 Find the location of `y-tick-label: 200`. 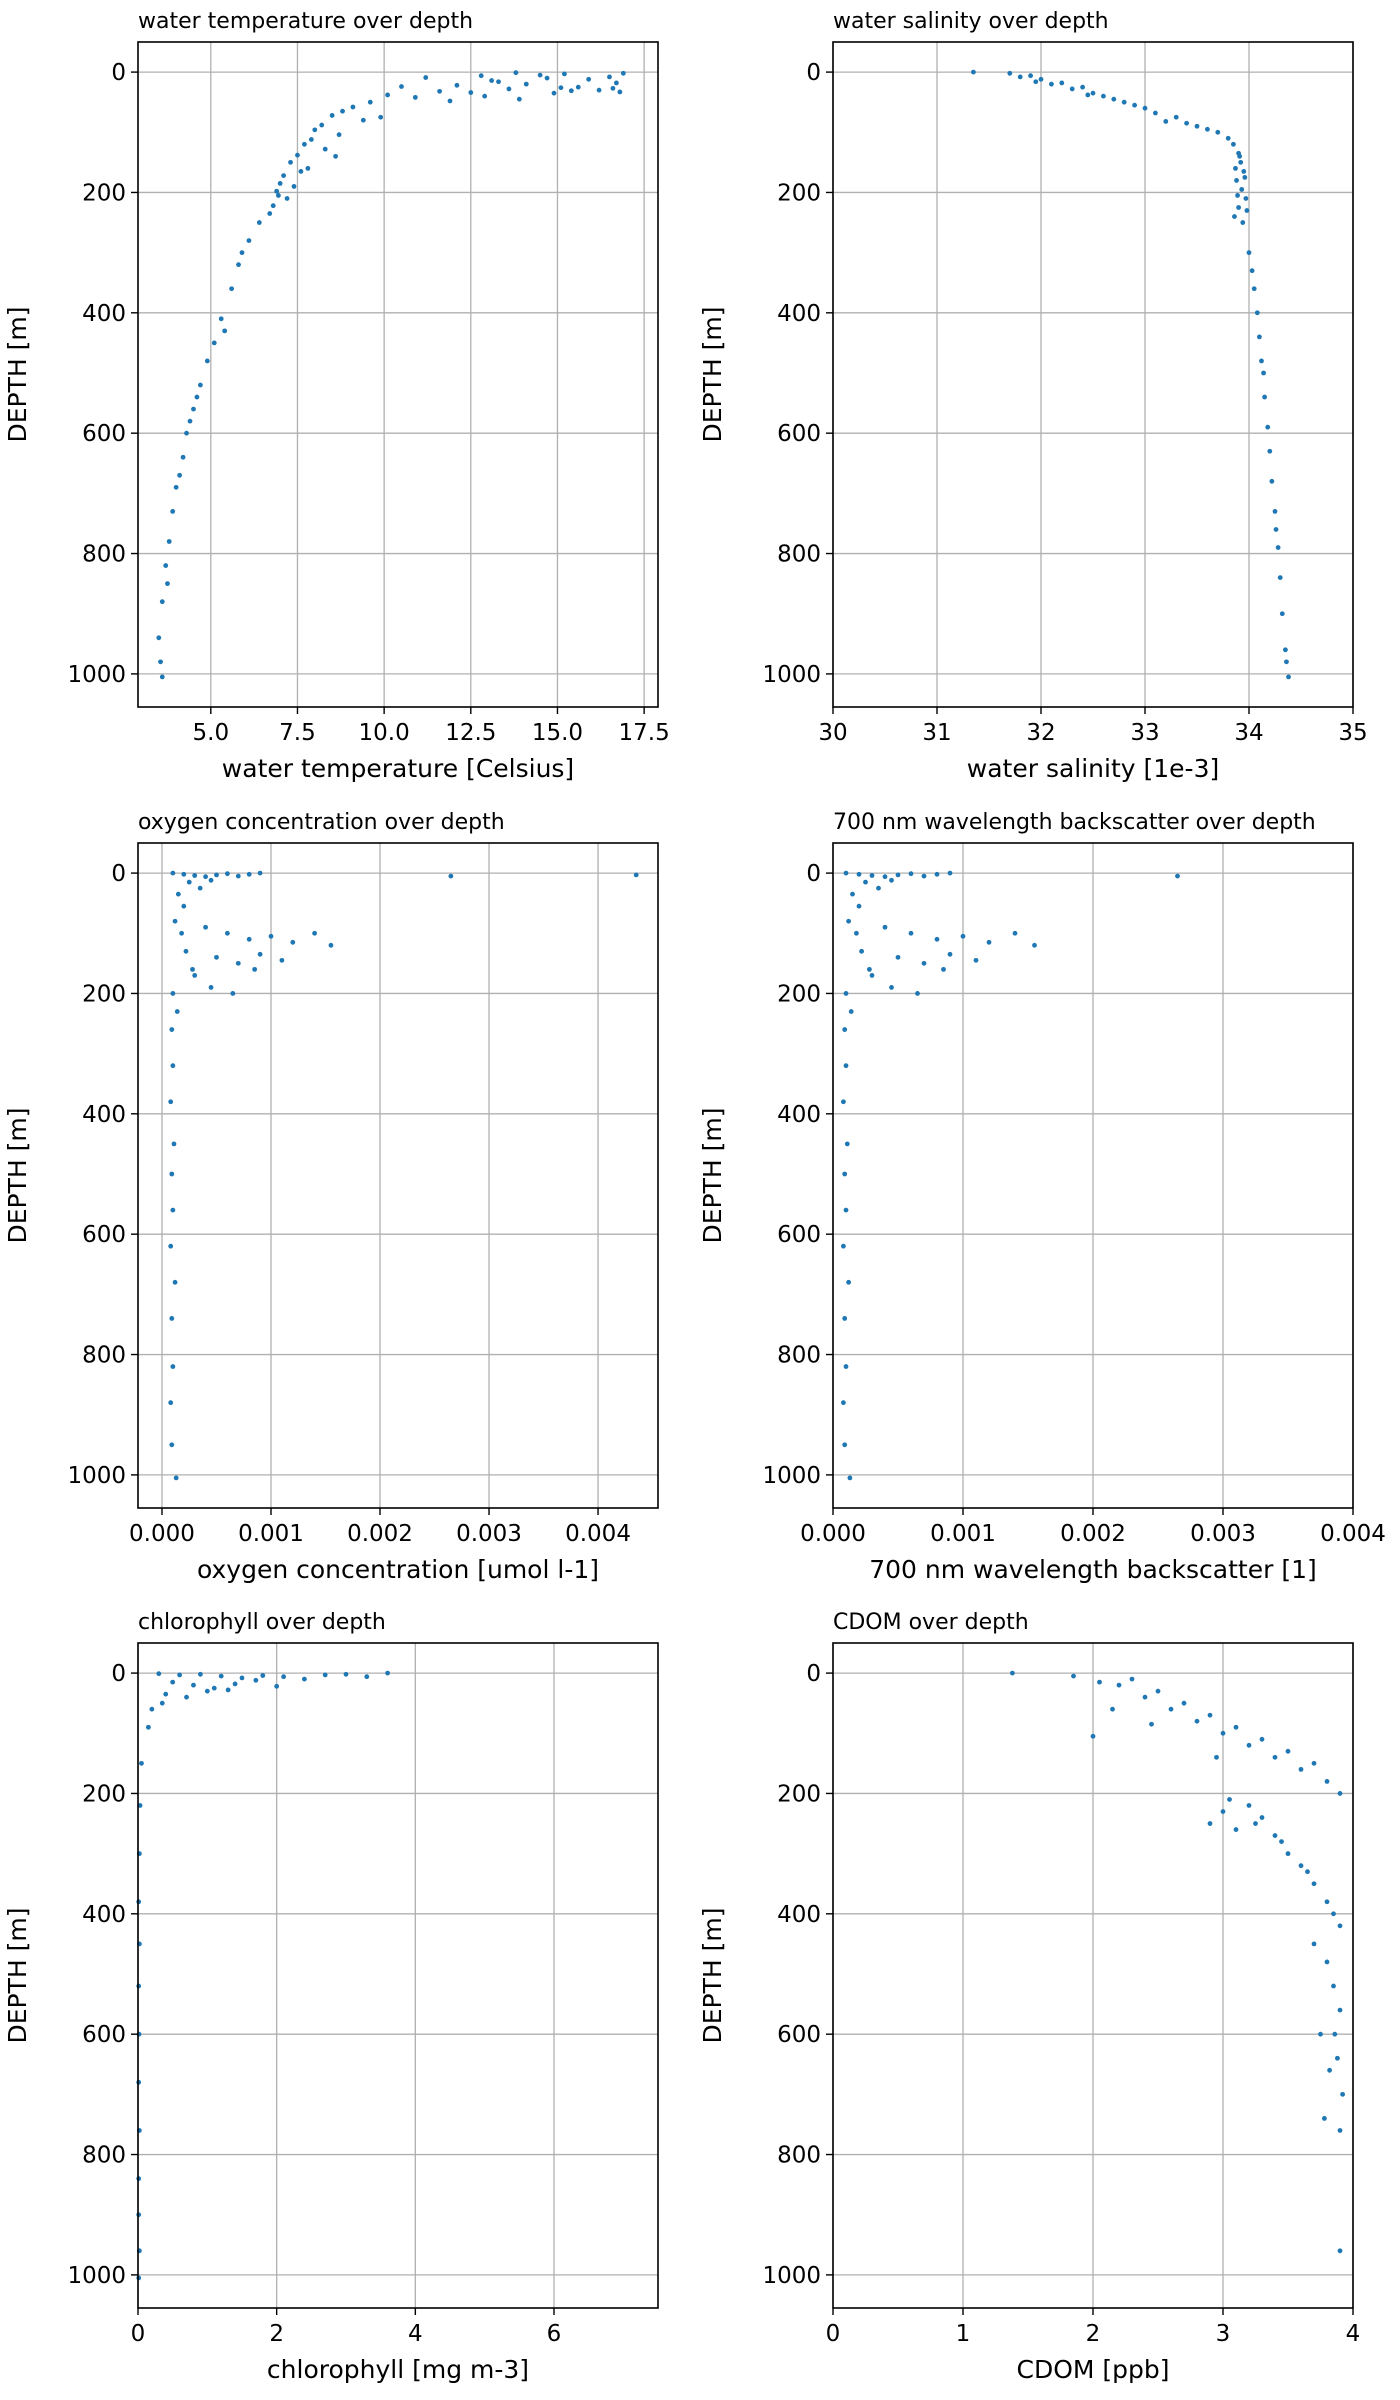

y-tick-label: 200 is located at coordinates (104, 1794).